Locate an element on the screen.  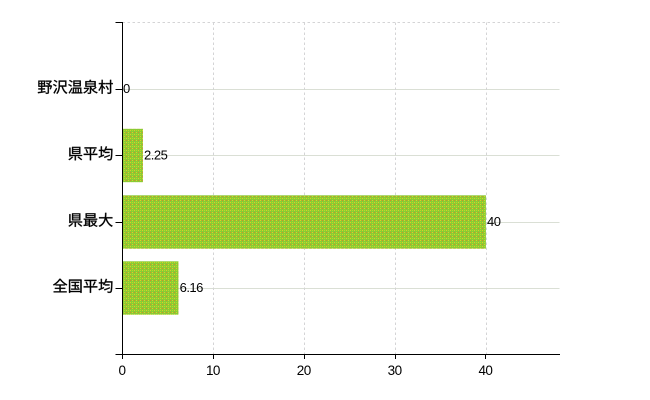
svg-text: 10 is located at coordinates (213, 370).